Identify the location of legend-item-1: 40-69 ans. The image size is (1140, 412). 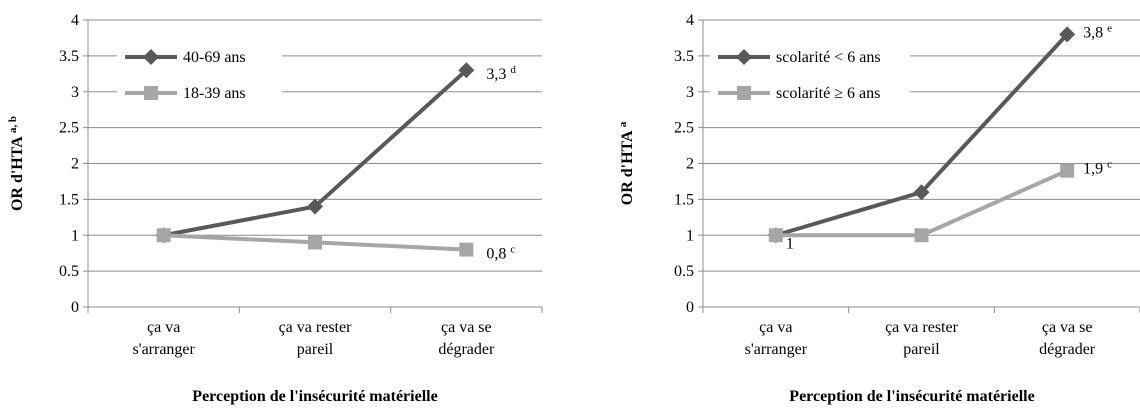
(185, 57).